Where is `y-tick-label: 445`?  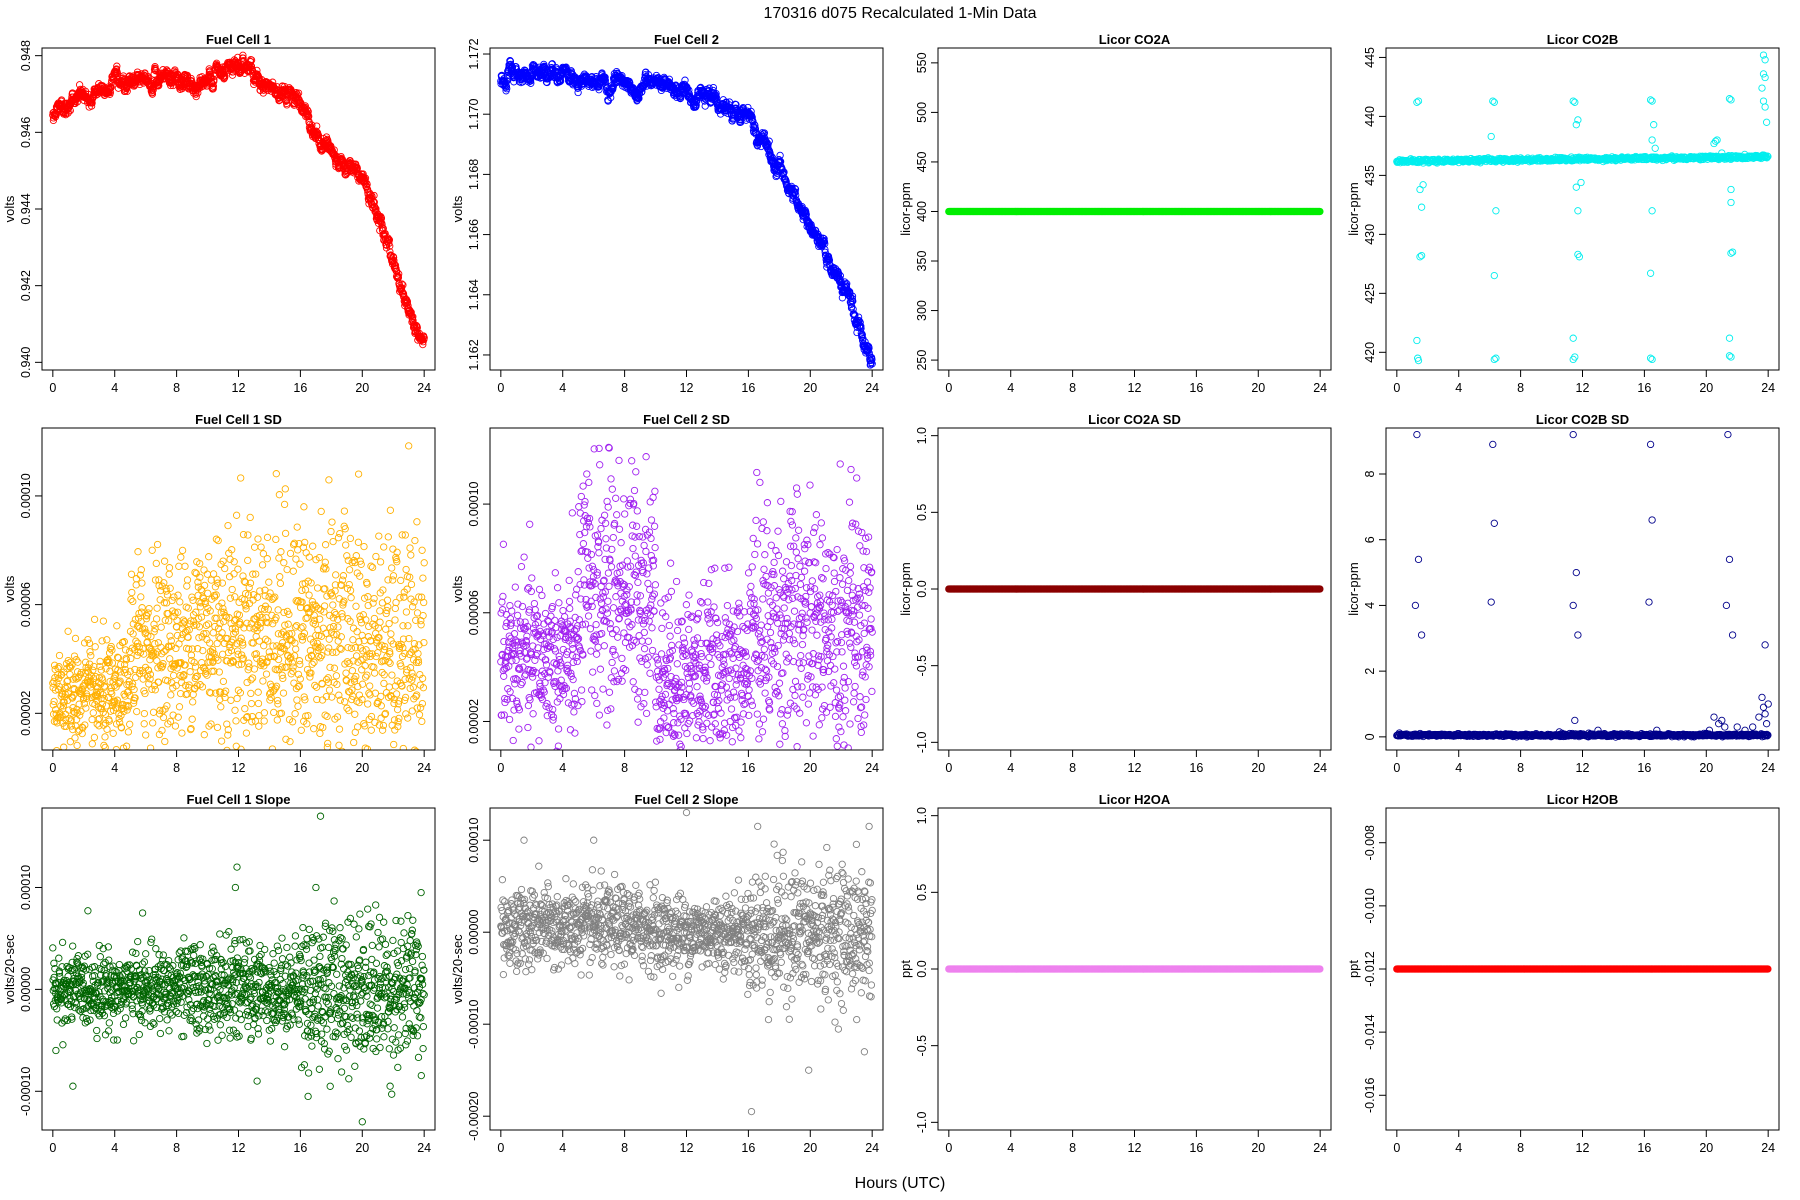 y-tick-label: 445 is located at coordinates (1370, 57).